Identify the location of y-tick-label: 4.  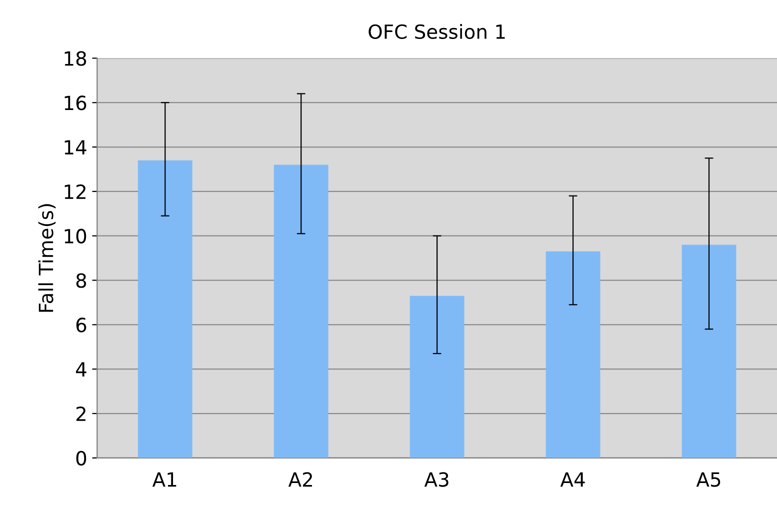
(81, 369).